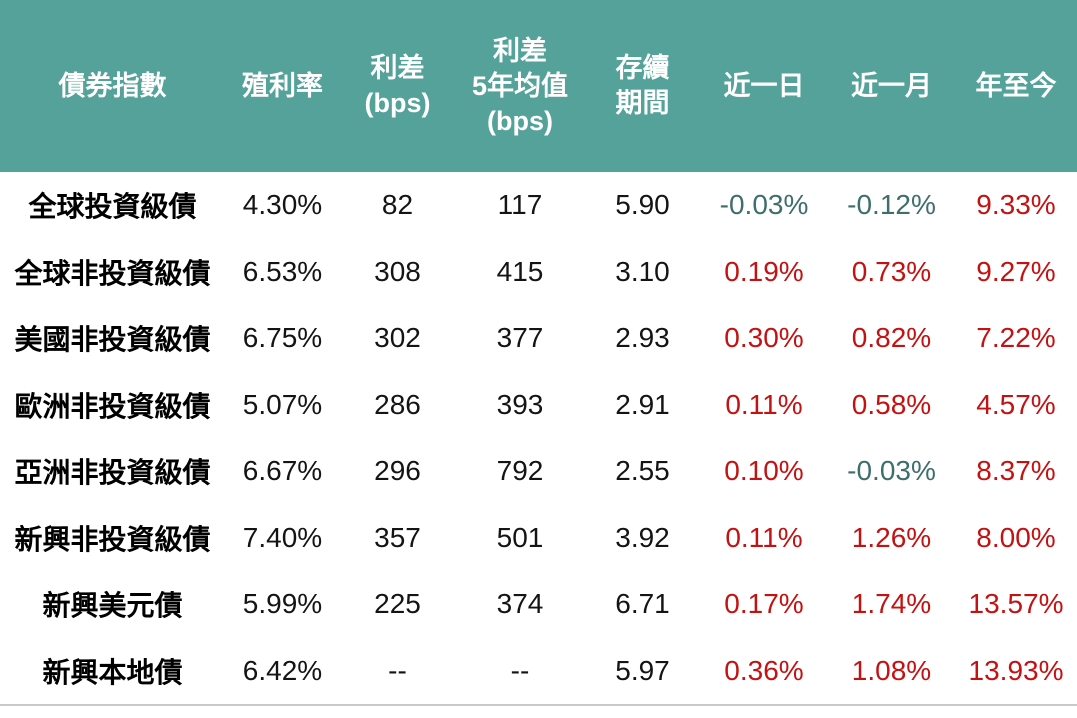 This screenshot has width=1077, height=718. I want to click on cell-spread-5y-avg-bps: 377, so click(520, 338).